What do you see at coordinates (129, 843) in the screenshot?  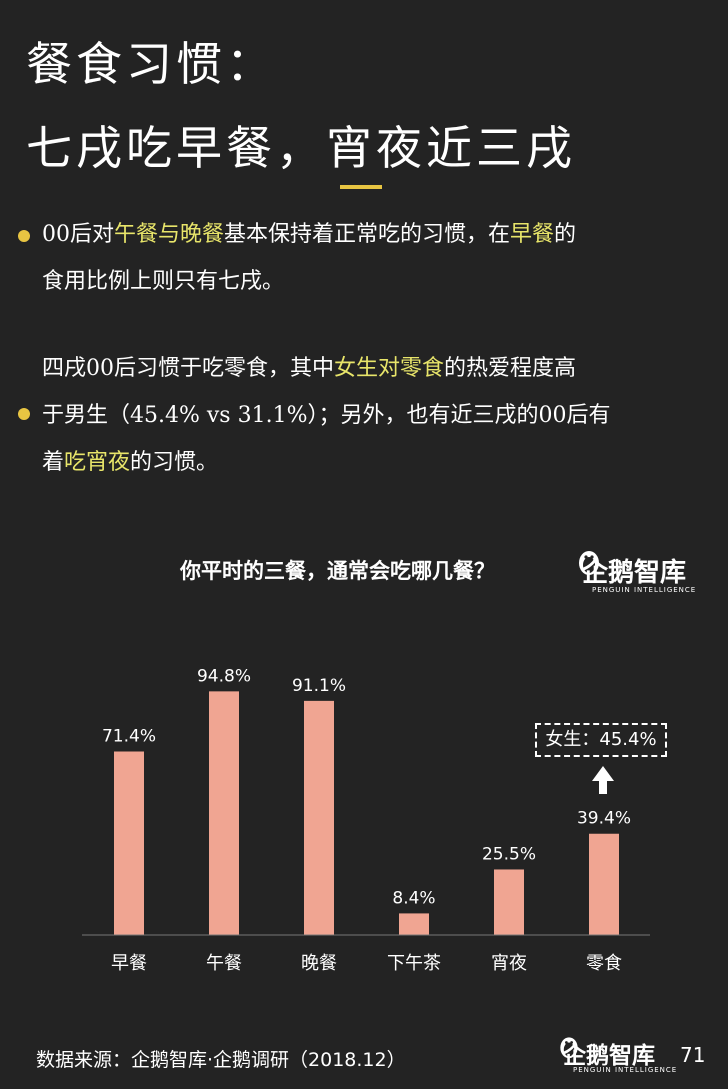 I see `bar-早餐` at bounding box center [129, 843].